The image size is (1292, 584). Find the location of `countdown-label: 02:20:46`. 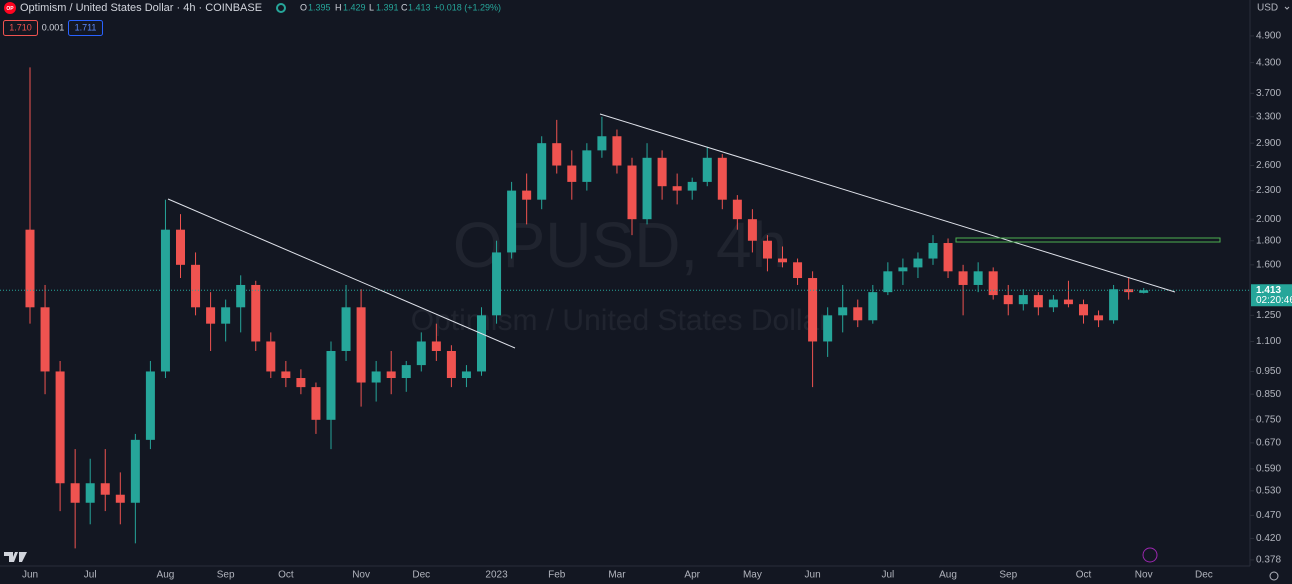

countdown-label: 02:20:46 is located at coordinates (1274, 300).